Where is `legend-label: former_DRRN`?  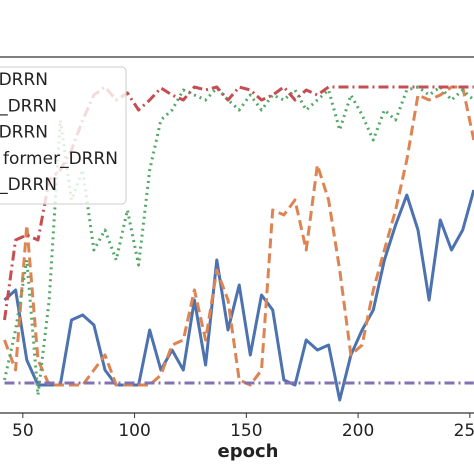
legend-label: former_DRRN is located at coordinates (60, 159).